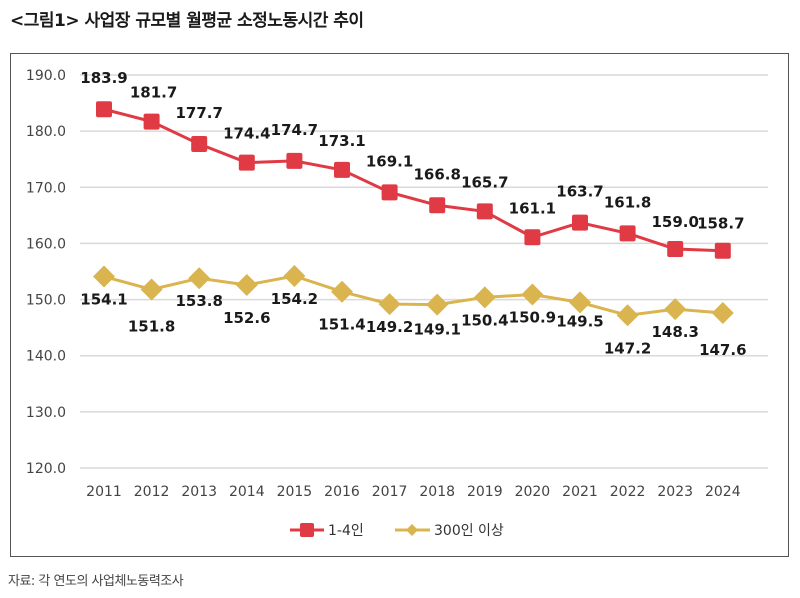 Image resolution: width=800 pixels, height=598 pixels. Describe the element at coordinates (390, 492) in the screenshot. I see `x-tick-label: 2017` at that location.